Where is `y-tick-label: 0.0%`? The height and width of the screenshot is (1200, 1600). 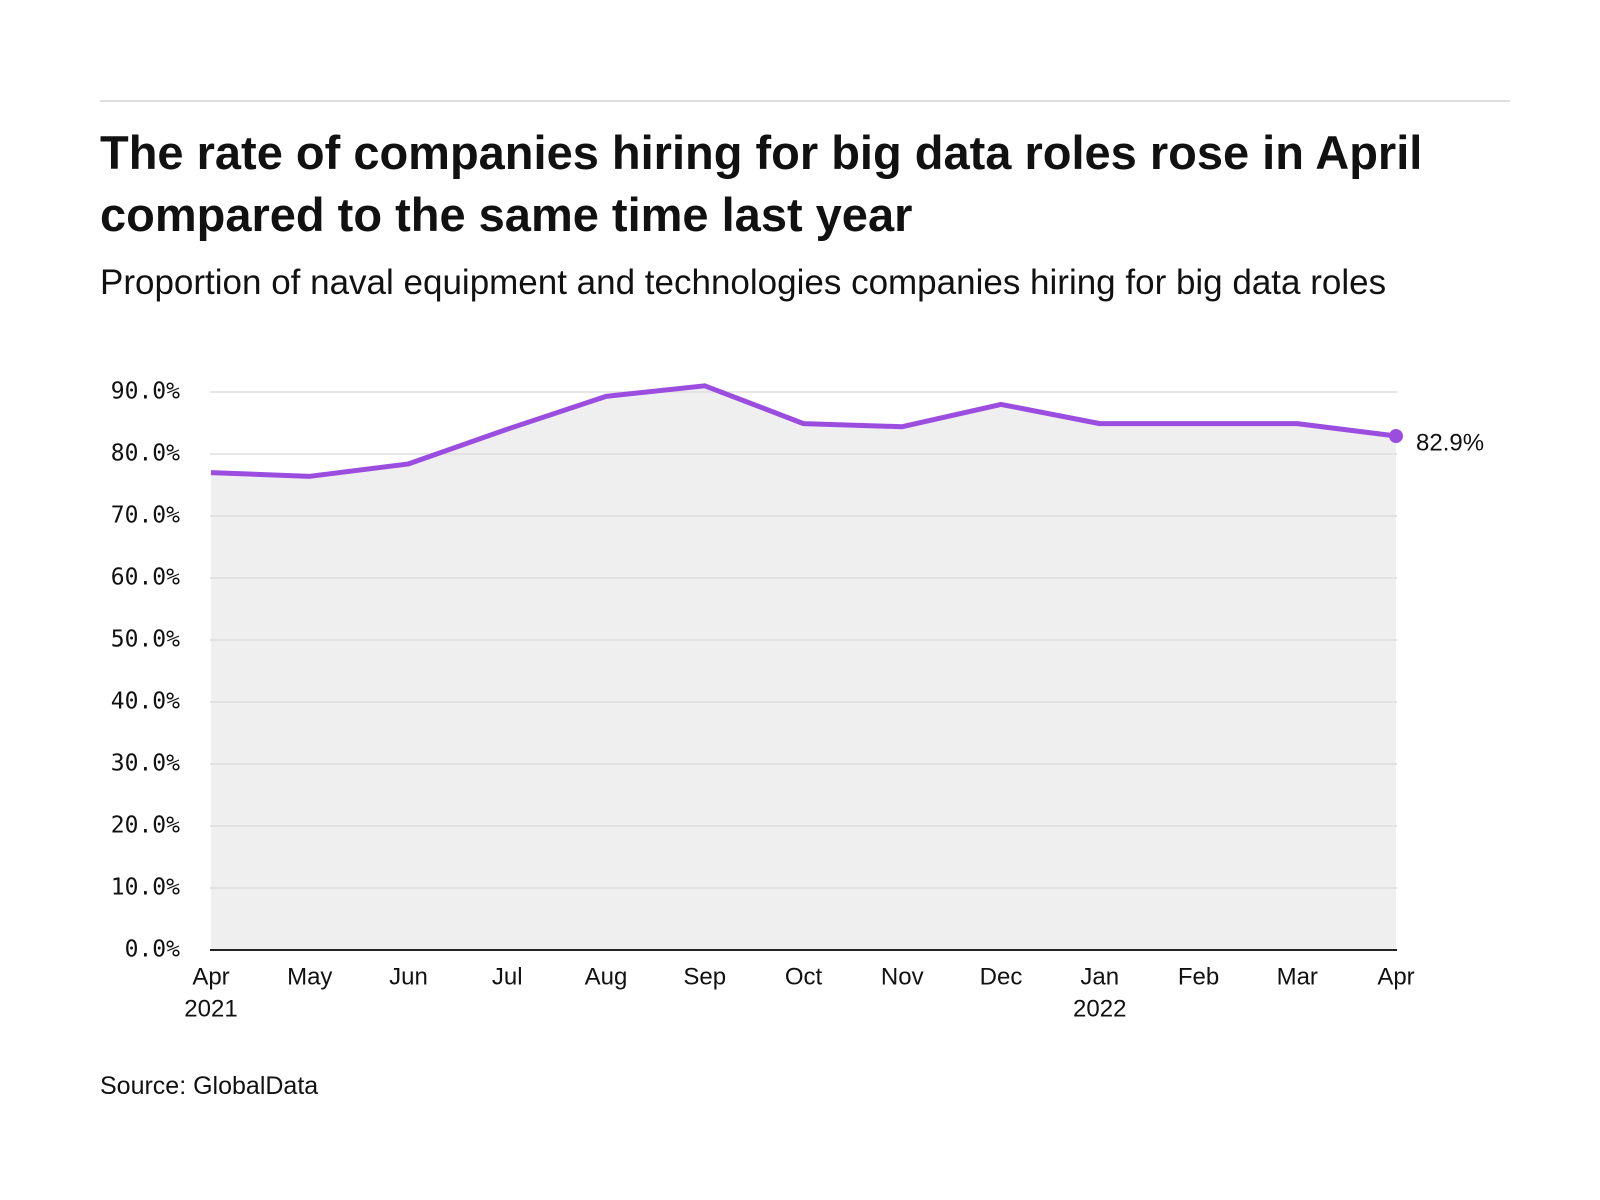 y-tick-label: 0.0% is located at coordinates (153, 950).